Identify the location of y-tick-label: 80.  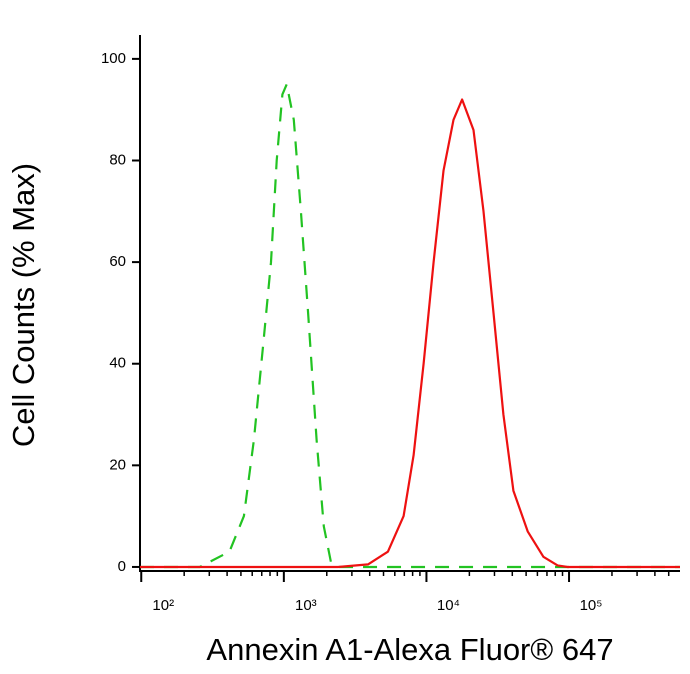
(117, 159).